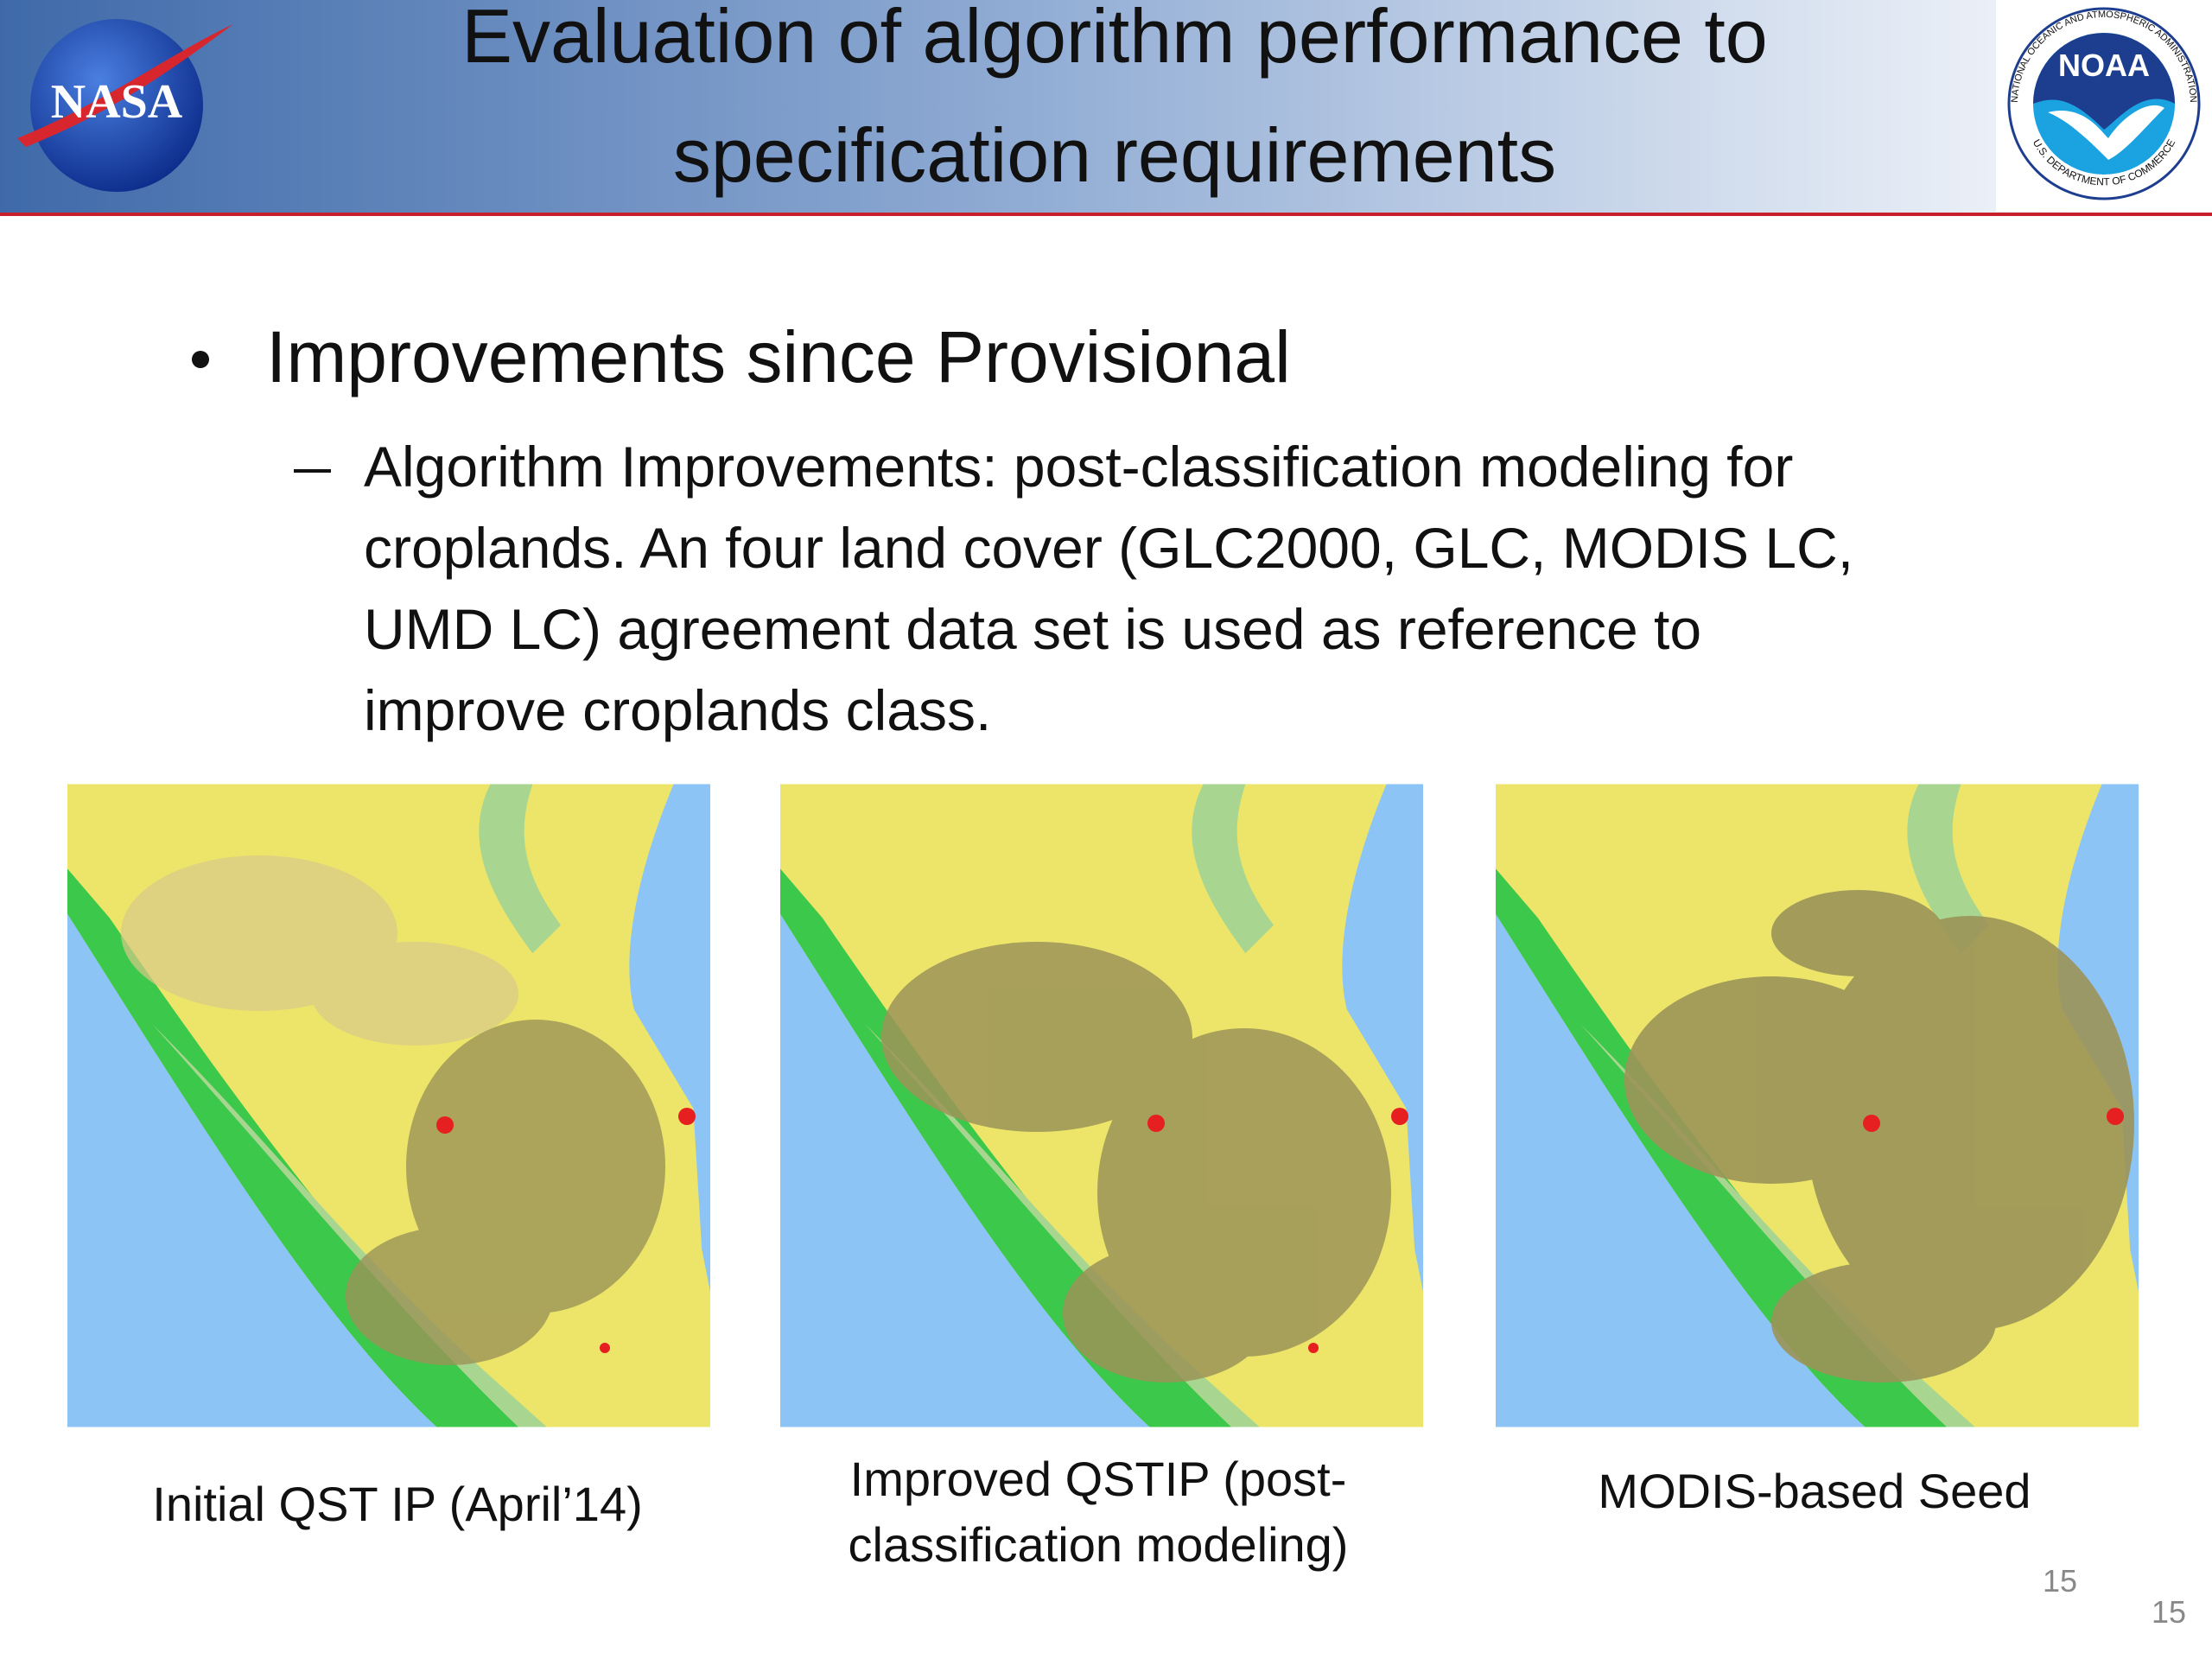  I want to click on nasa-logo: NASA, so click(125, 105).